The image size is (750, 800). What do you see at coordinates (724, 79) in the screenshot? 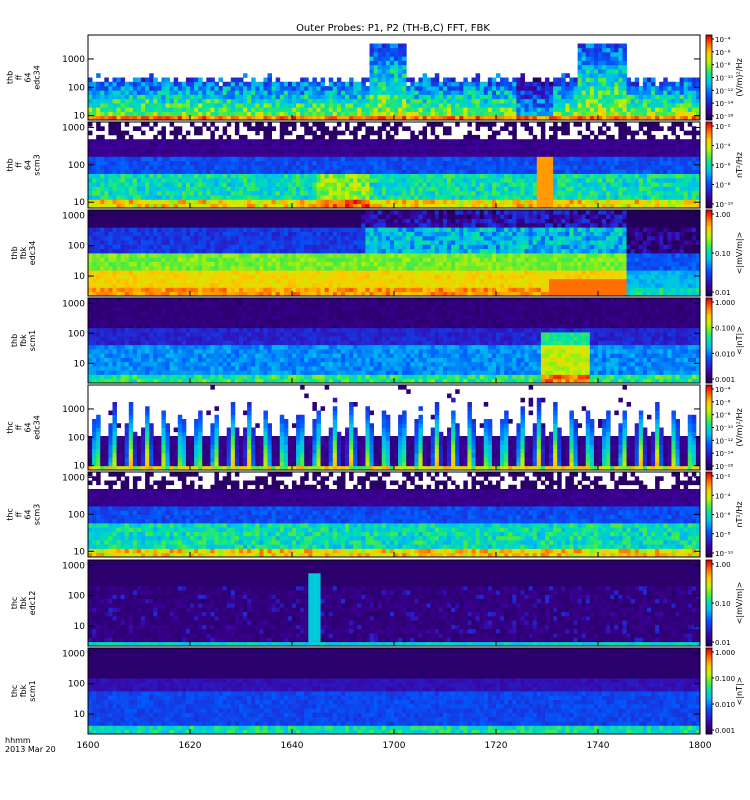
I see `colorbar-tick-label: 10⁻¹⁰` at bounding box center [724, 79].